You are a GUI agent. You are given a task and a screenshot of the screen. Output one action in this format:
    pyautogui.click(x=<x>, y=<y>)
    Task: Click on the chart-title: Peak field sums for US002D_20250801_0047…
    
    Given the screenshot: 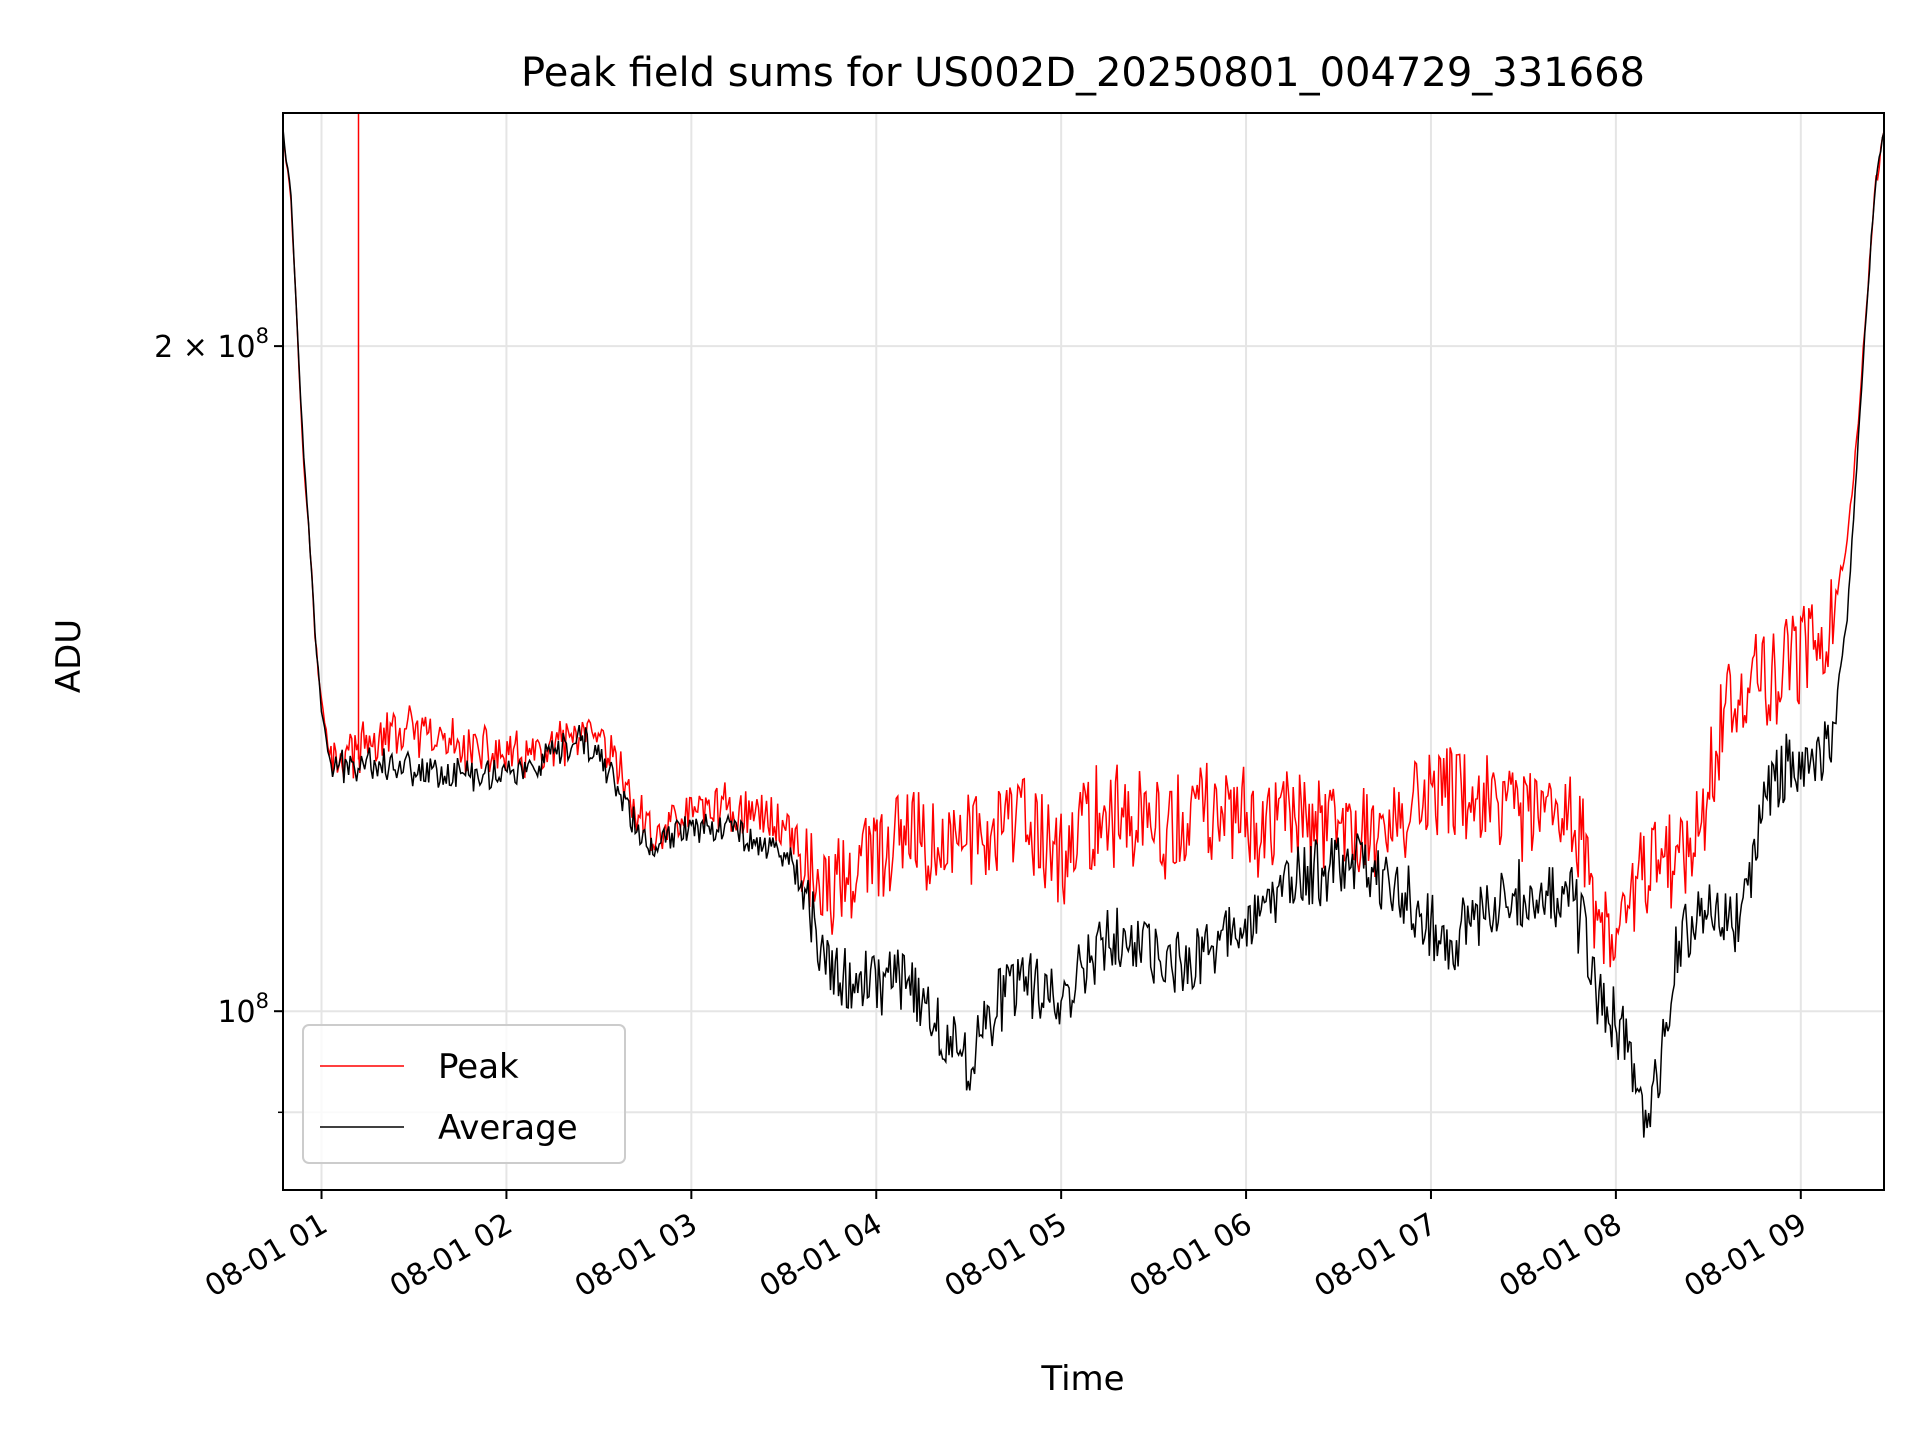 What is the action you would take?
    pyautogui.click(x=1083, y=73)
    